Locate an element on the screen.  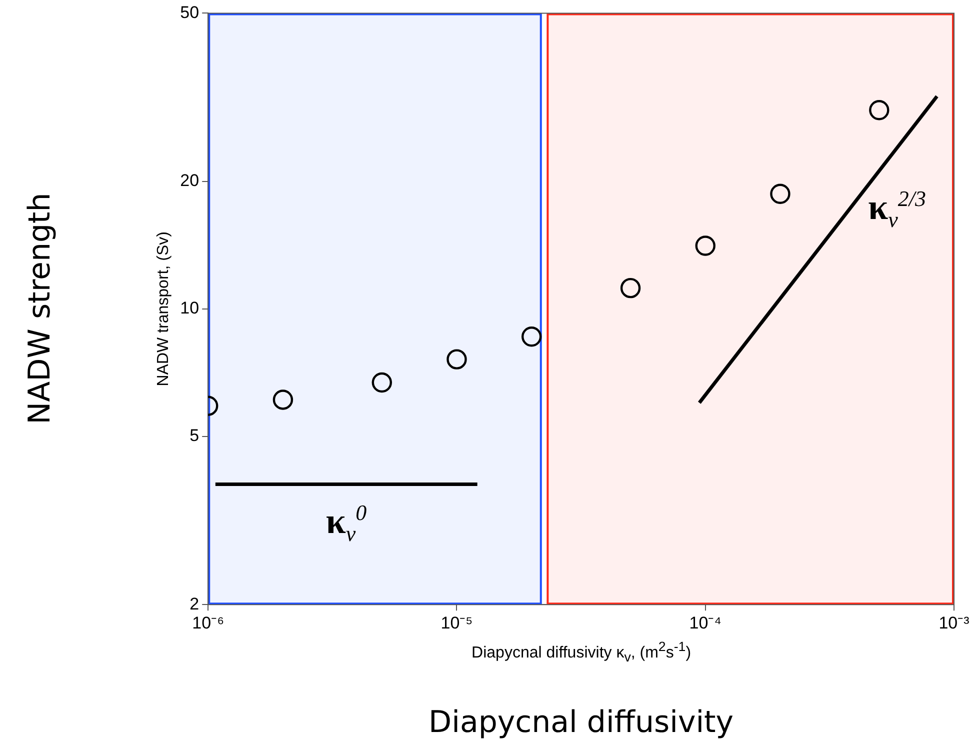
text: Diapycnal diffusivity is located at coordinates (581, 722).